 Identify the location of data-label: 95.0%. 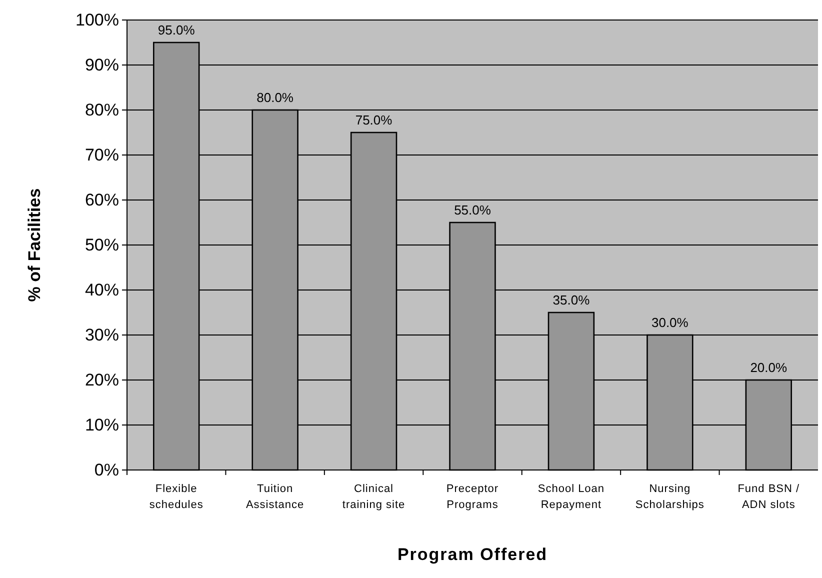
(177, 30).